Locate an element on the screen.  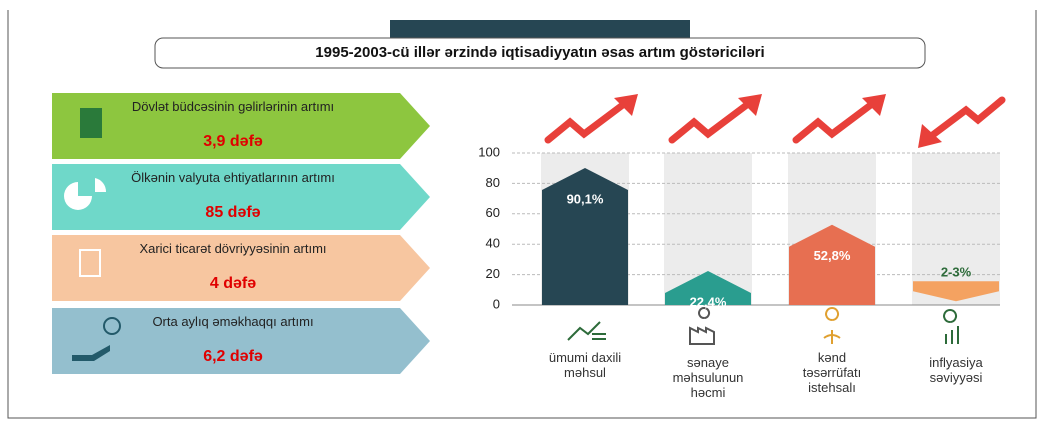
factory-icon is located at coordinates (702, 326).